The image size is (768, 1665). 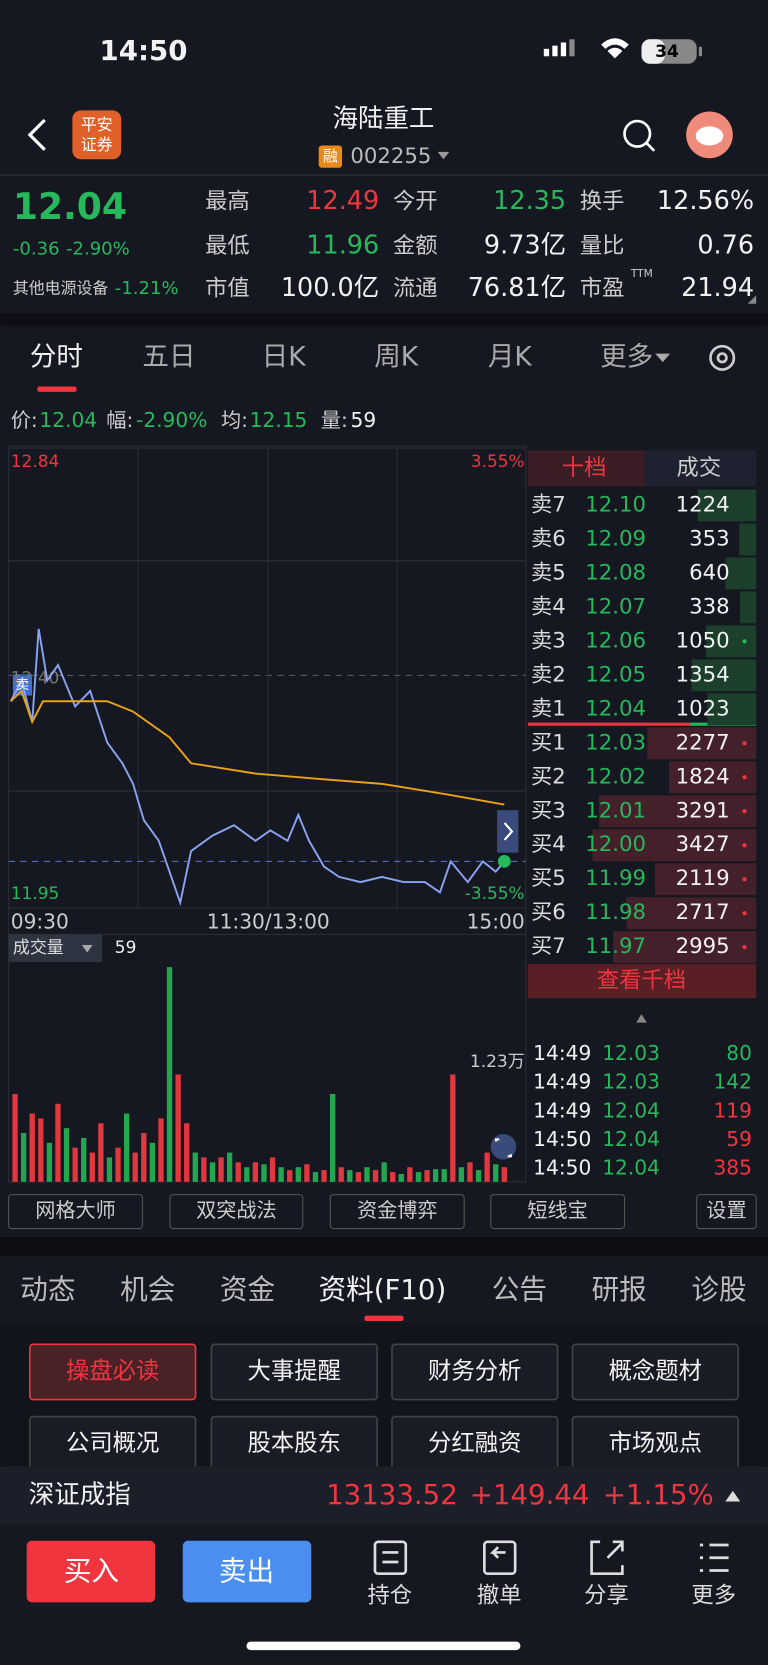 I want to click on back-button, so click(x=36, y=134).